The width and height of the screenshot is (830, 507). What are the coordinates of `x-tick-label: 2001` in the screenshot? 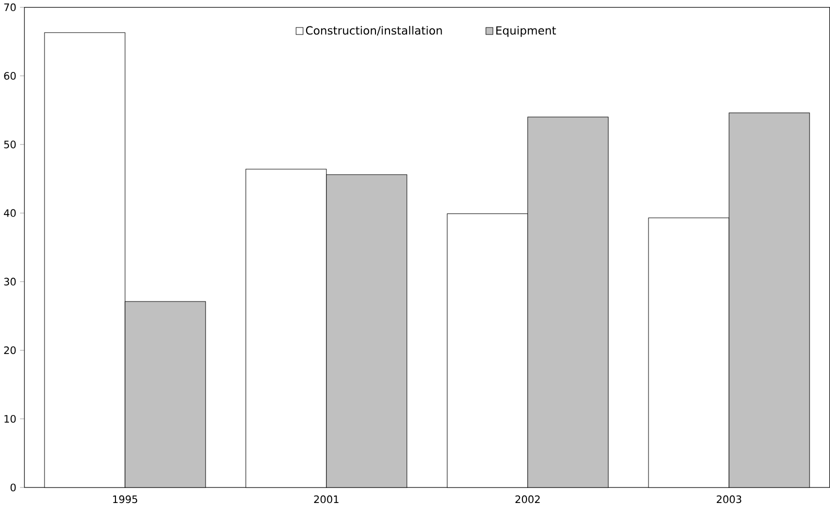 It's located at (326, 500).